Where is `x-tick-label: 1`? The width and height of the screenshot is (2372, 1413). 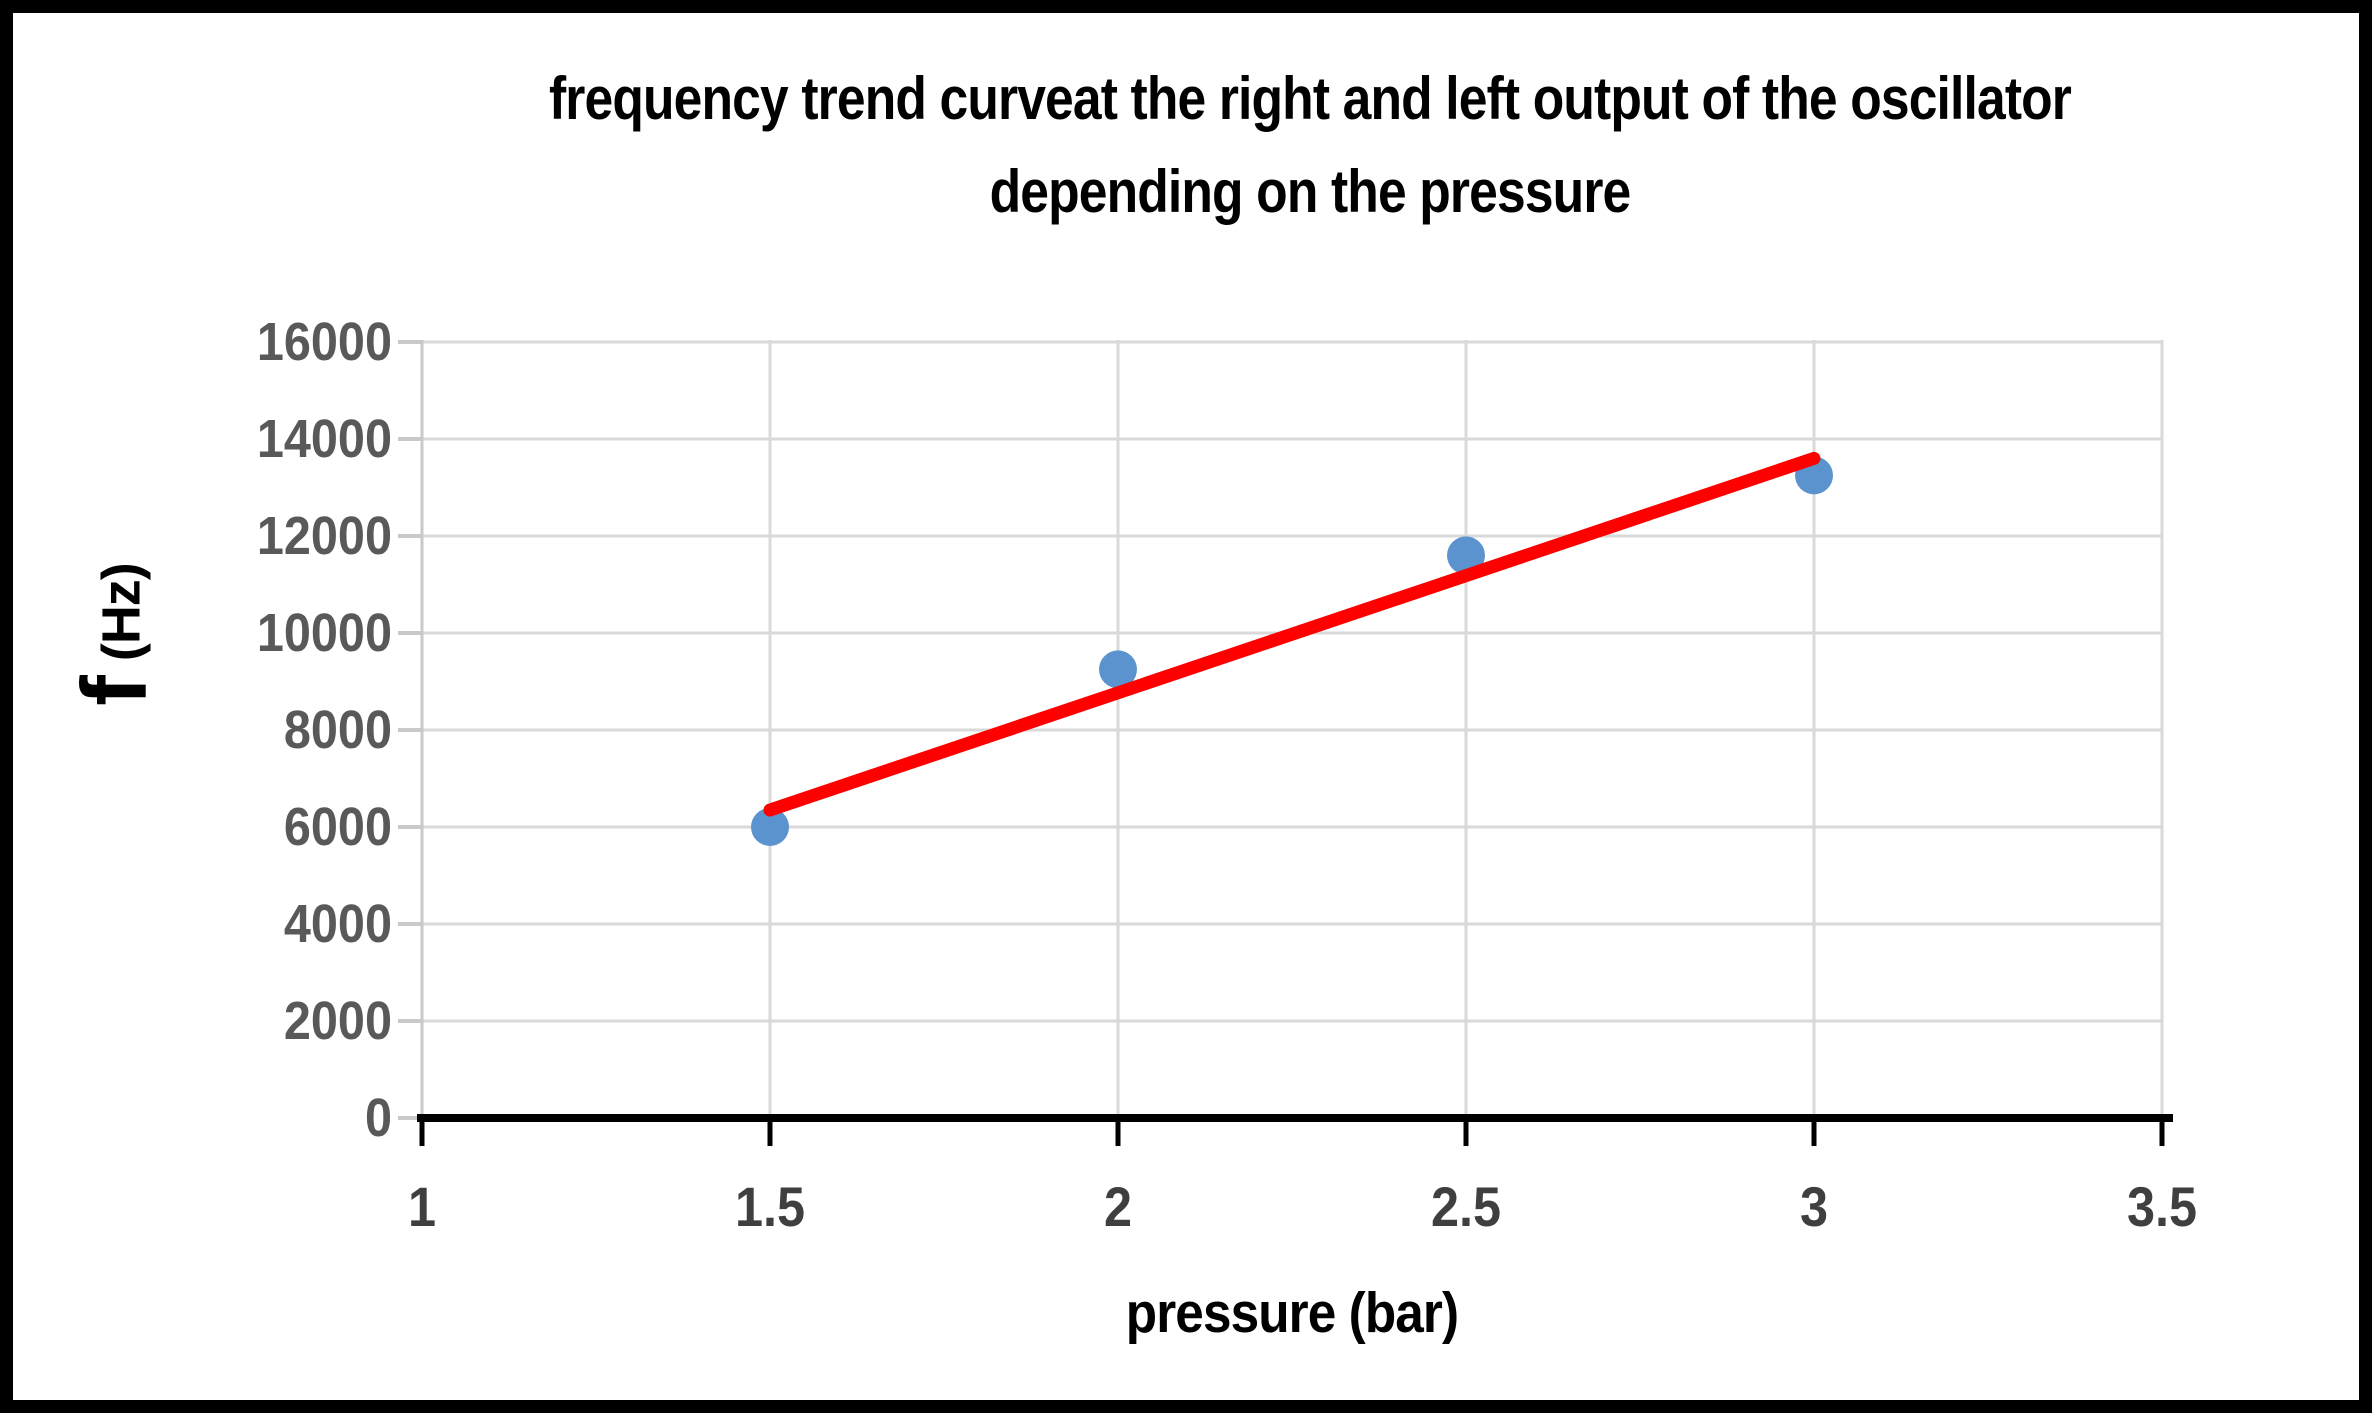 x-tick-label: 1 is located at coordinates (422, 1206).